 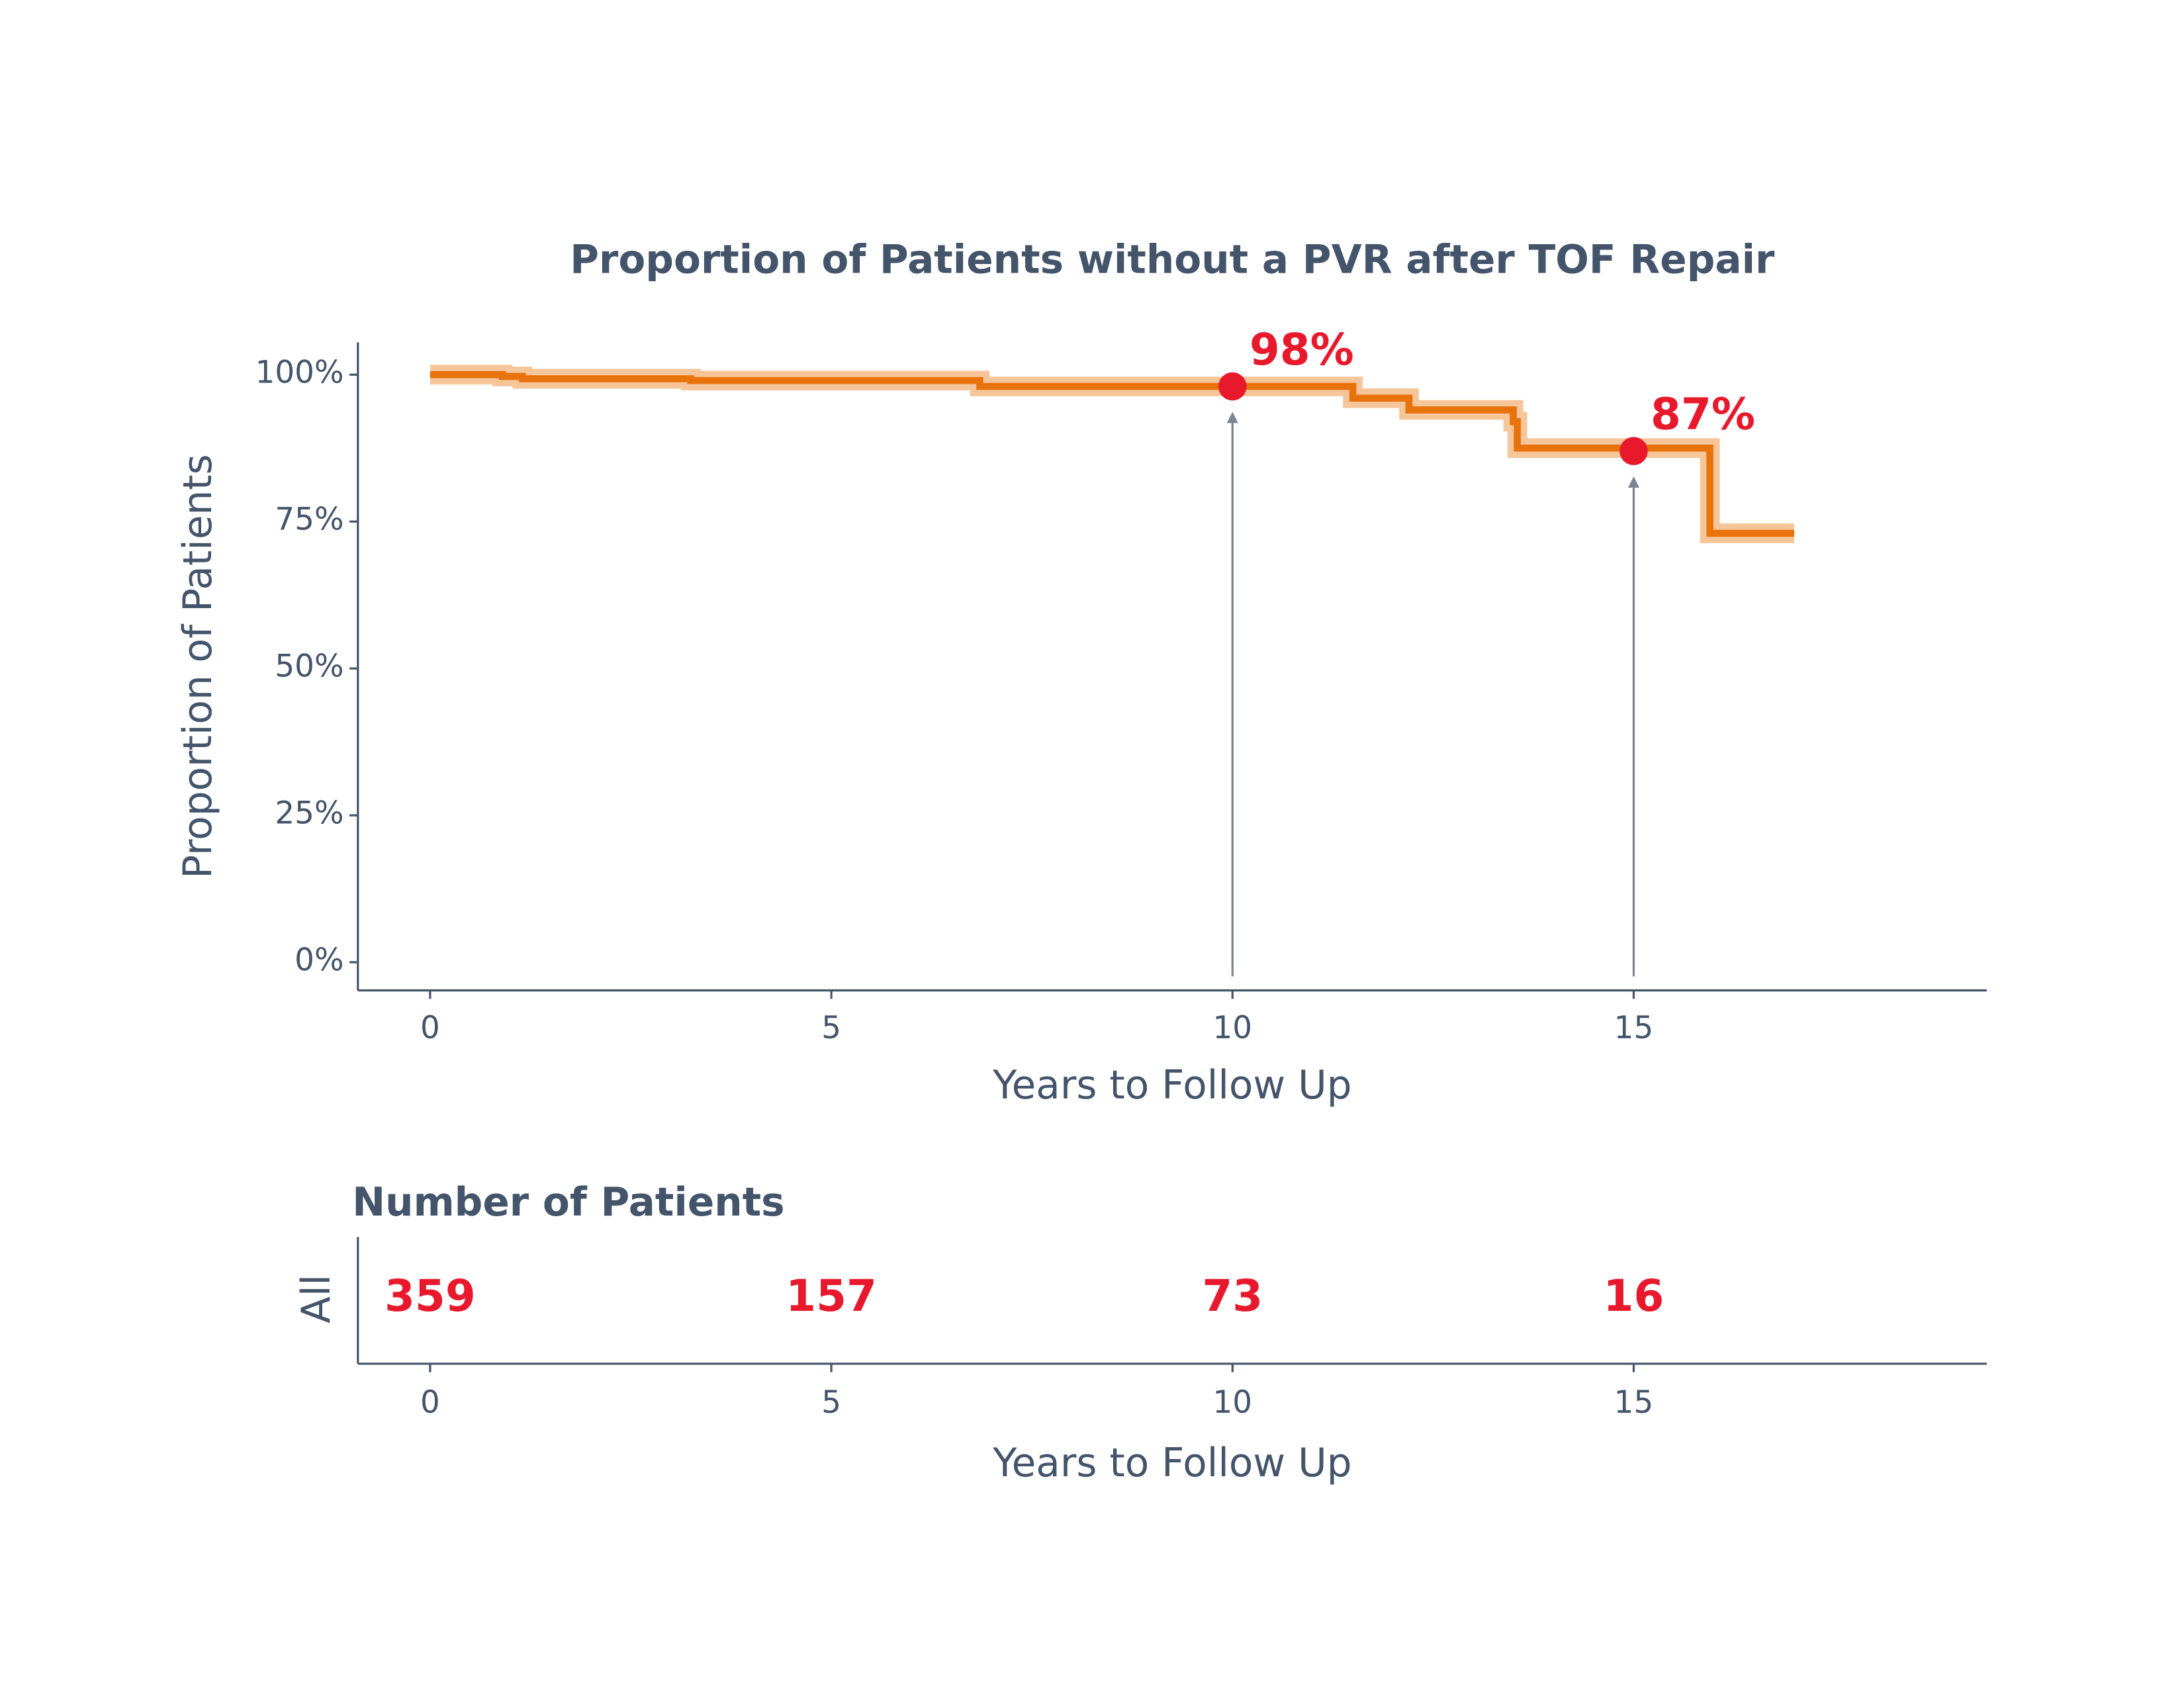 What do you see at coordinates (319, 961) in the screenshot?
I see `y-tick-label: 0%` at bounding box center [319, 961].